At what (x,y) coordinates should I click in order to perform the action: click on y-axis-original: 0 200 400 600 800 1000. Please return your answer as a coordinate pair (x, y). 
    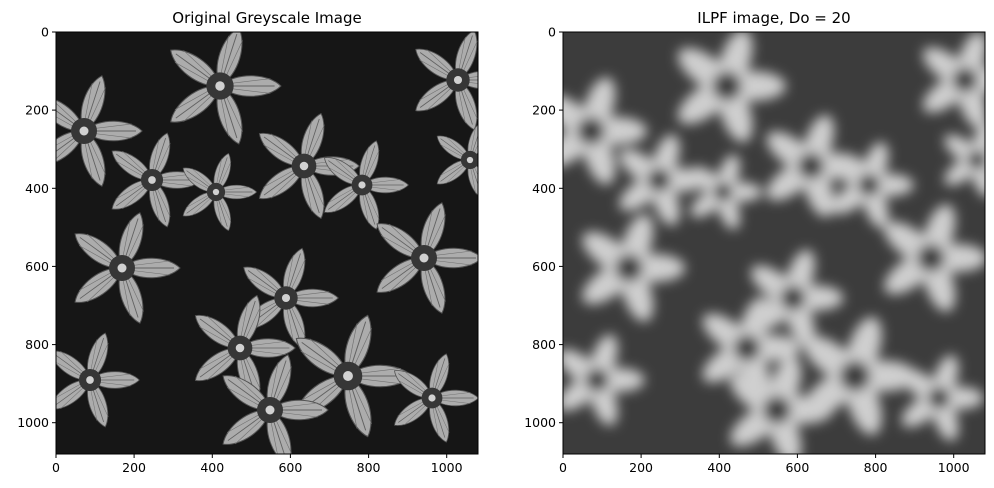
    Looking at the image, I should click on (36, 227).